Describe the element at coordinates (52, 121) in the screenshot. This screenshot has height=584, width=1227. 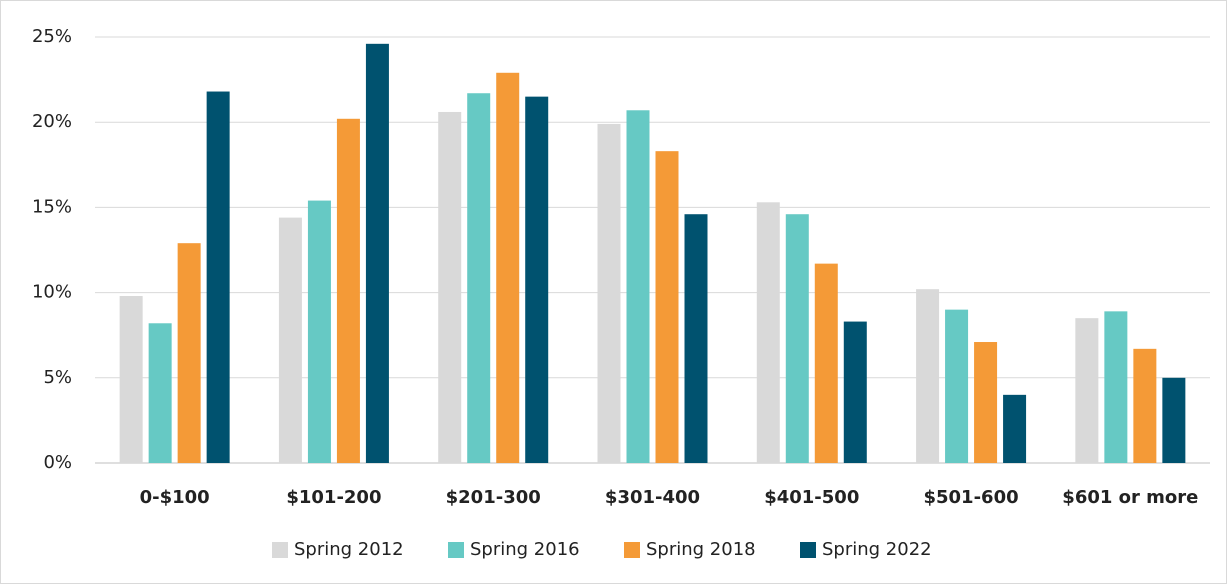
I see `y-tick-label: 20%` at that location.